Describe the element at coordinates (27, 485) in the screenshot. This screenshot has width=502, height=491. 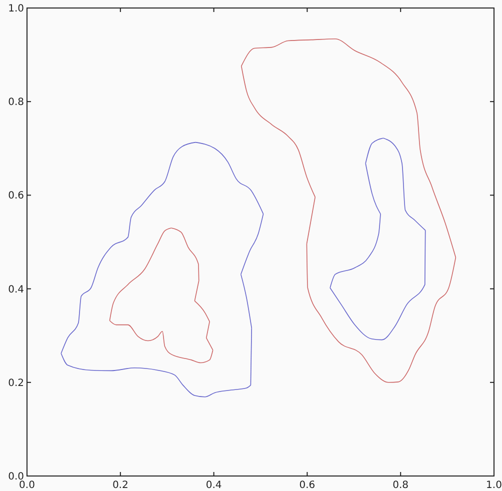
I see `x-tick-label: 0.0` at that location.